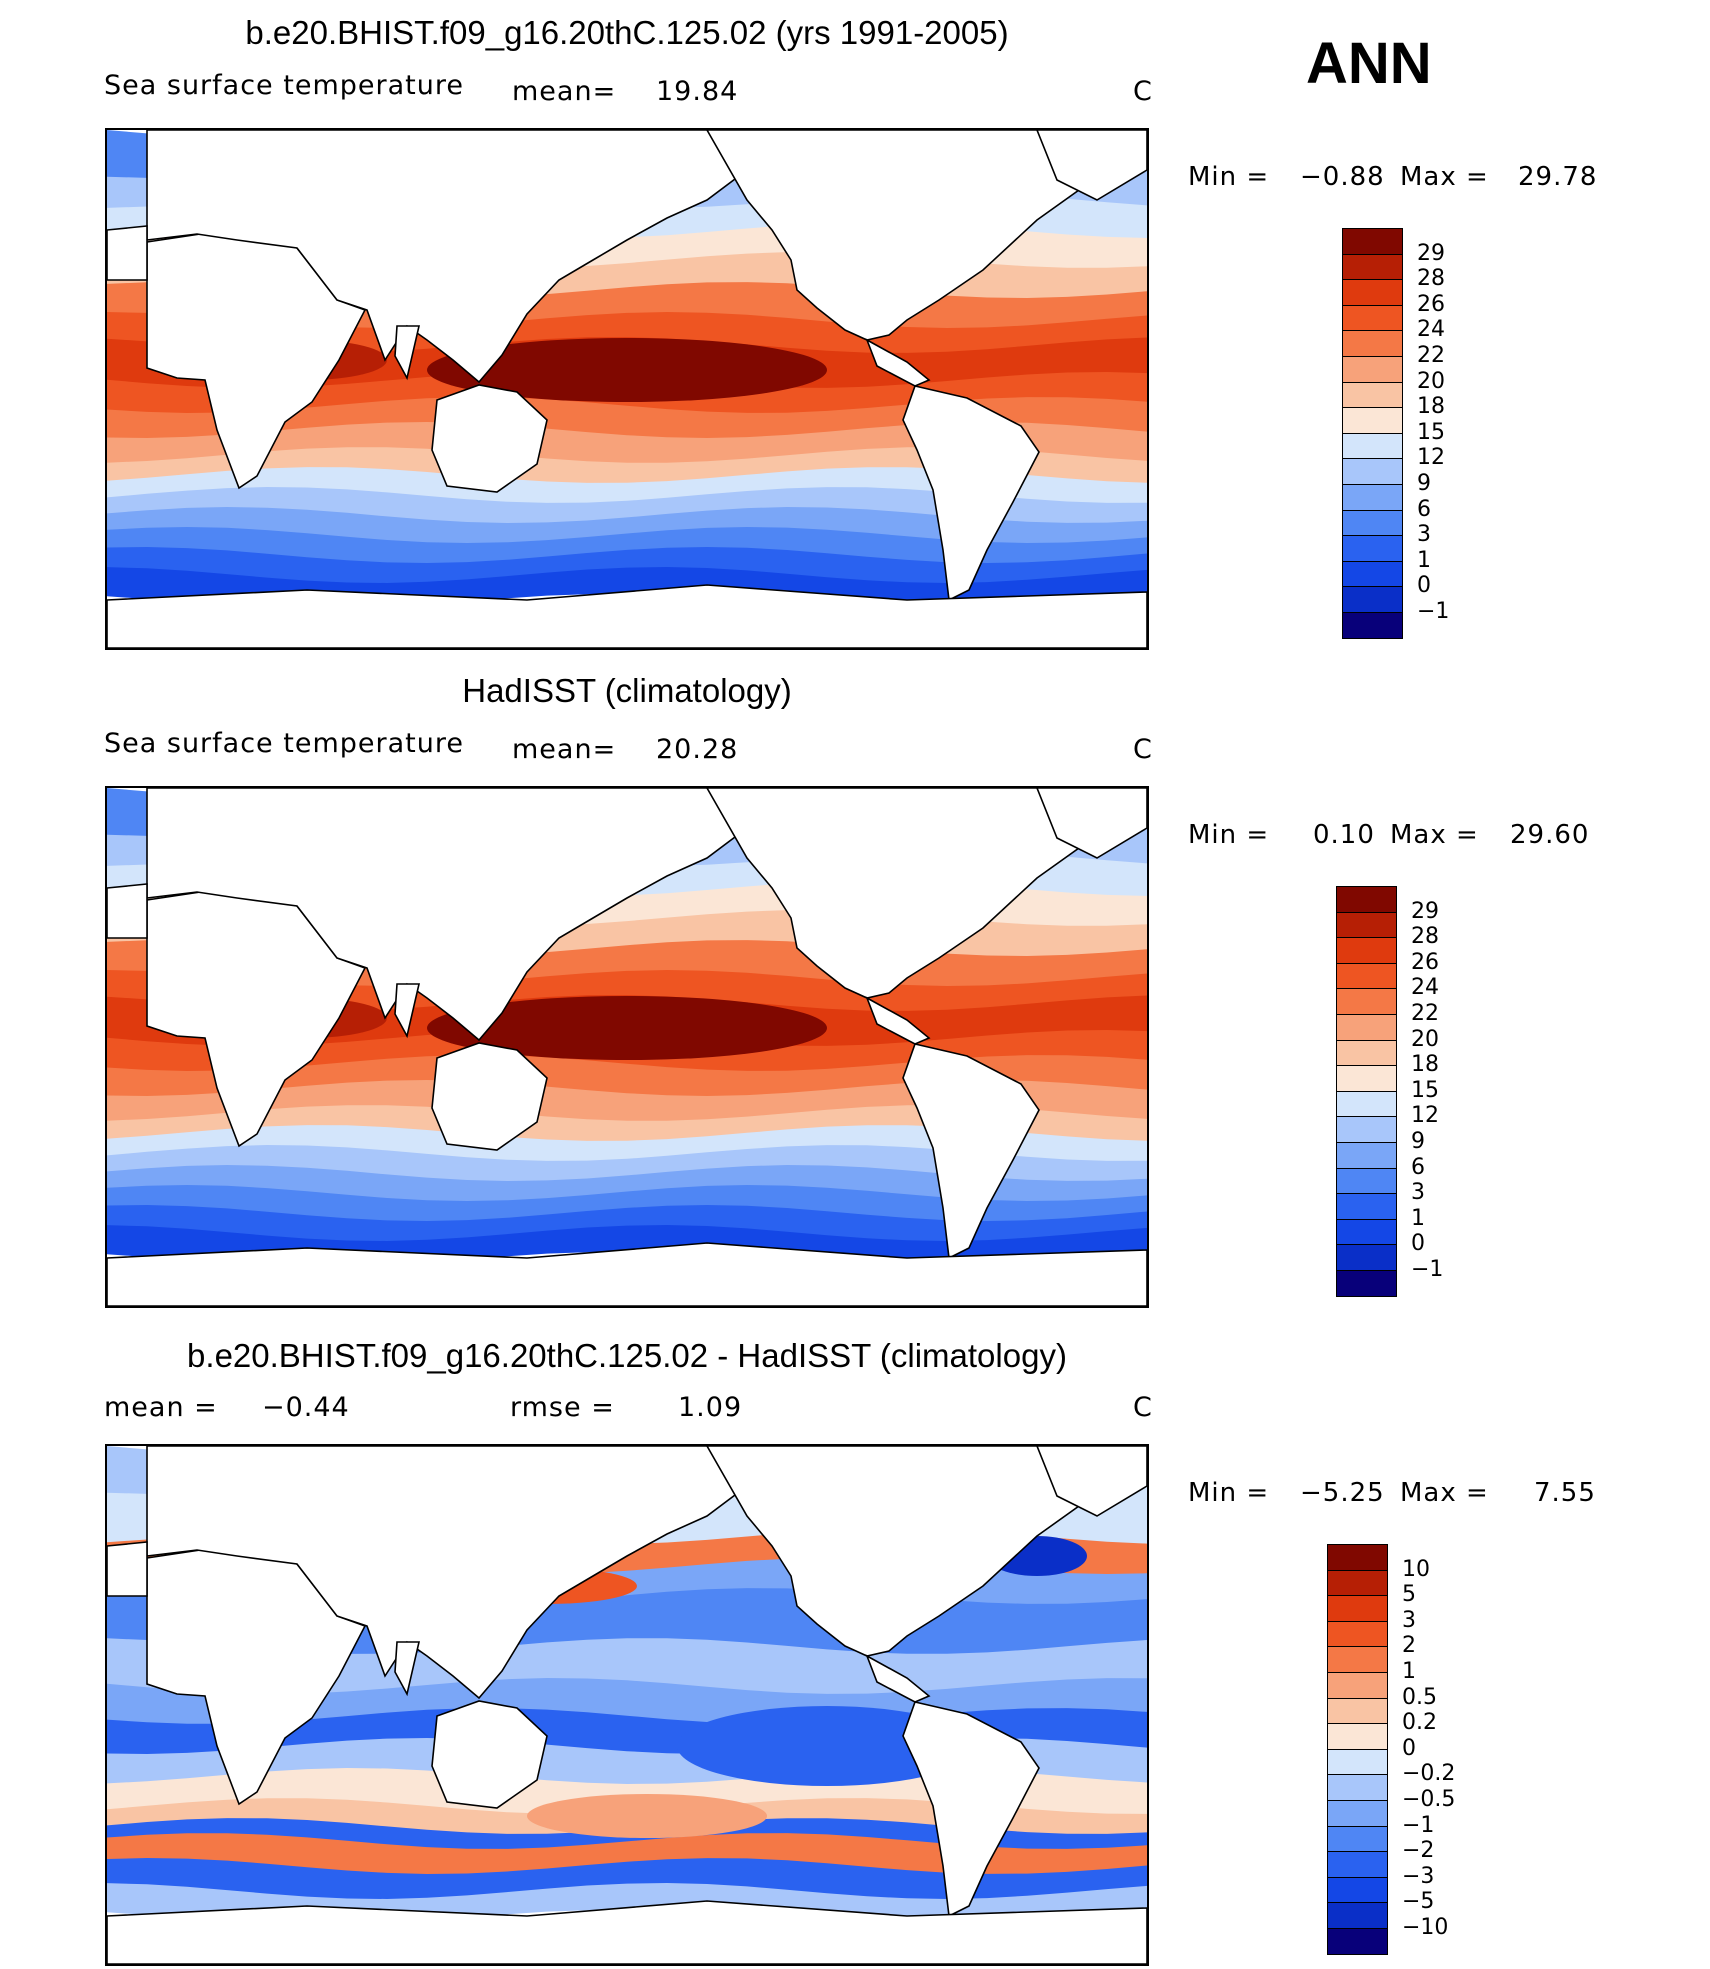 This screenshot has width=1710, height=1969. I want to click on colorbar-tick-label: 0.5, so click(1419, 1697).